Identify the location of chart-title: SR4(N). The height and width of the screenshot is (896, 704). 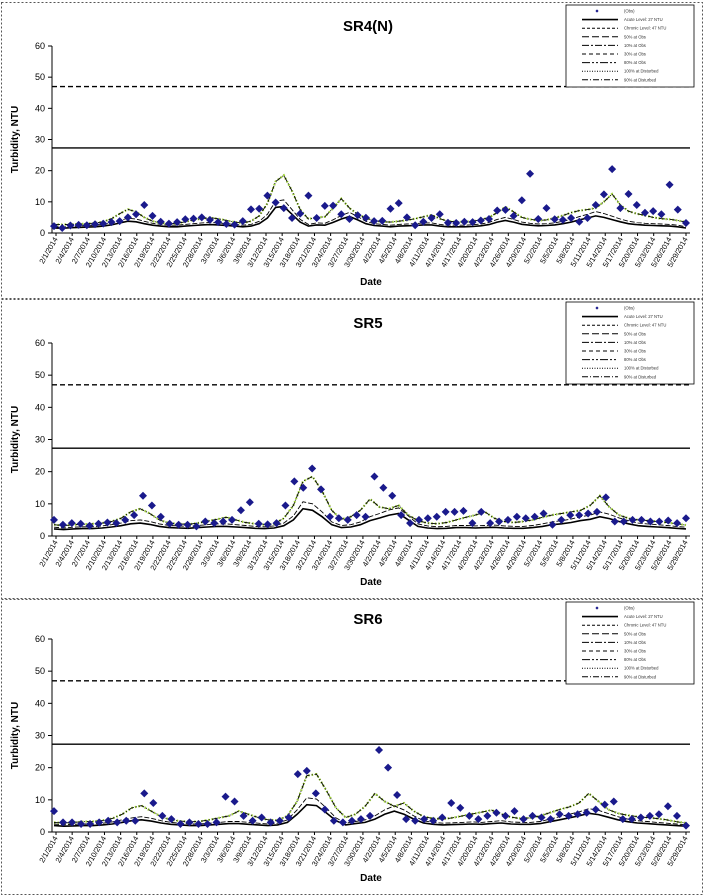
(368, 26).